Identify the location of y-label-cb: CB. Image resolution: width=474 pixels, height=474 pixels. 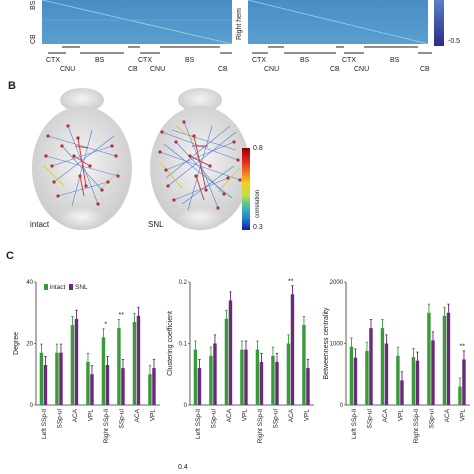
(33, 39).